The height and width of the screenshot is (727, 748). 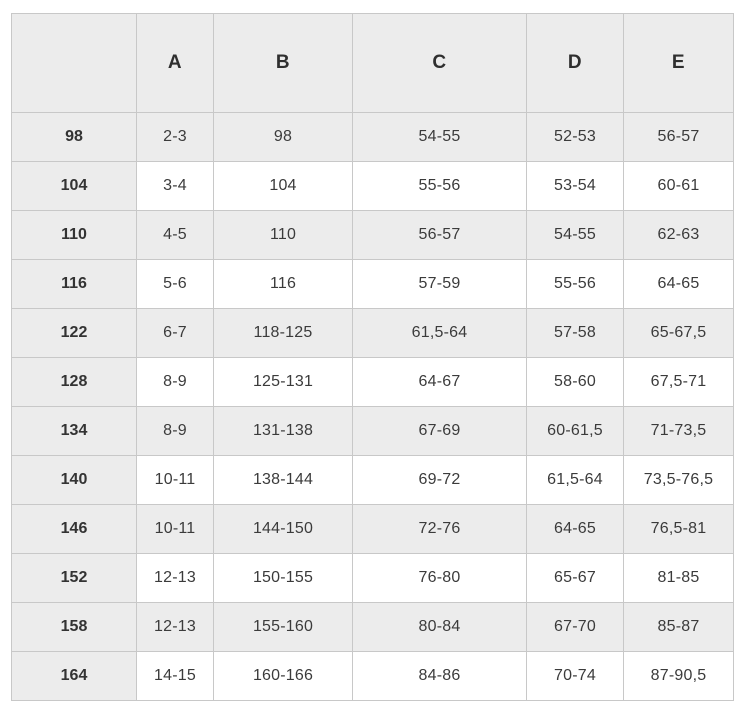 What do you see at coordinates (283, 529) in the screenshot?
I see `data-cell: 144-150` at bounding box center [283, 529].